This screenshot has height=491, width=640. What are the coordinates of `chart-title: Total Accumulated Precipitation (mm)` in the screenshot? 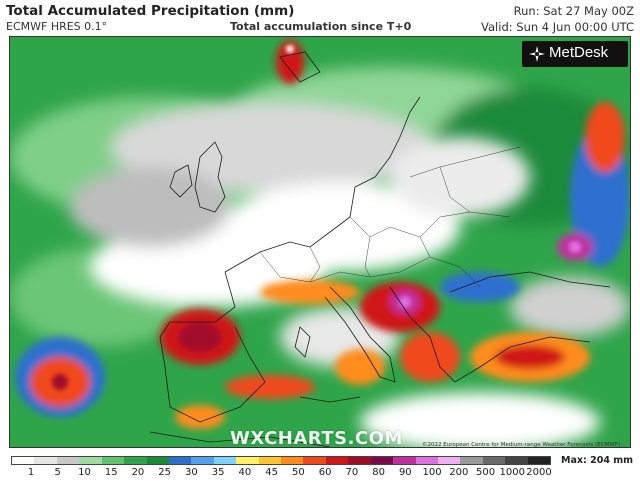 It's located at (150, 11).